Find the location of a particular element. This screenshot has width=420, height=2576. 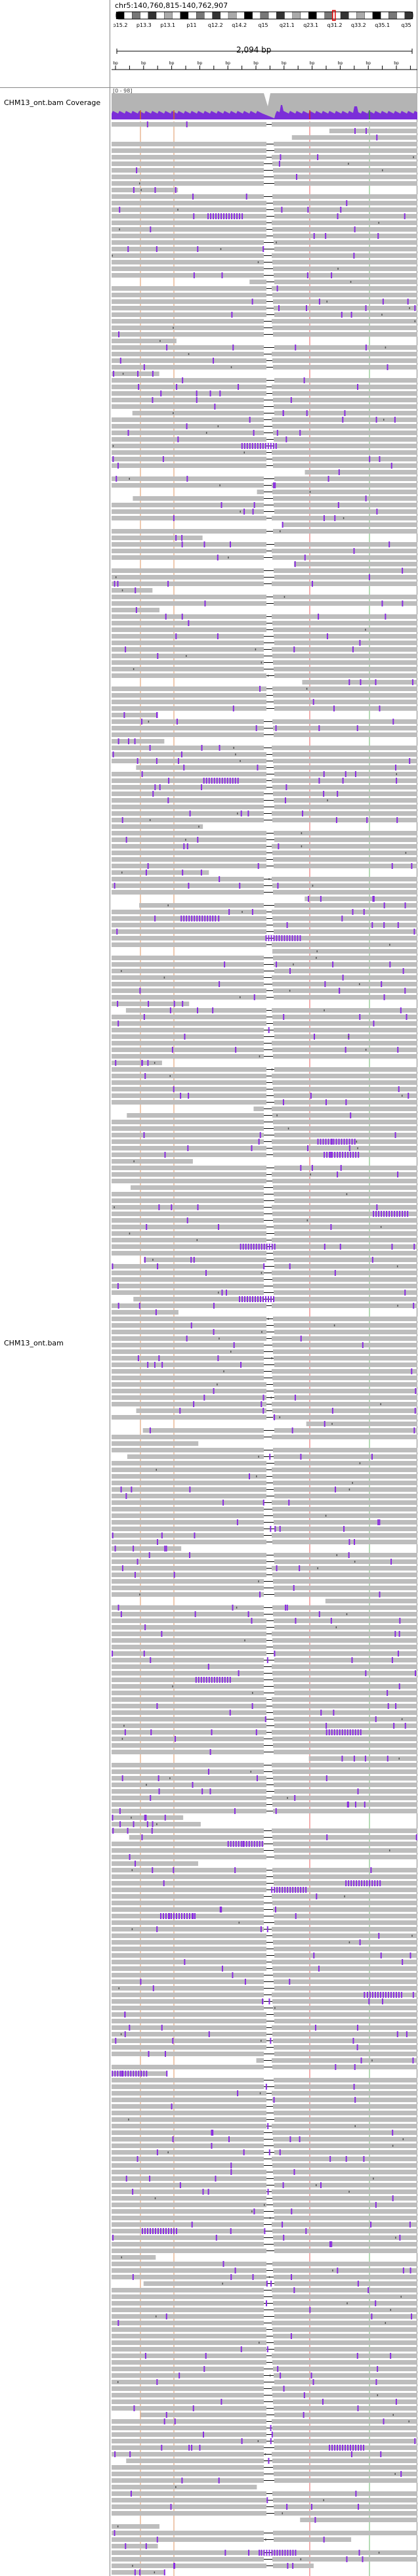

ruler: bp bp bp bp bp bp bp bp bp bp bp is located at coordinates (264, 58).